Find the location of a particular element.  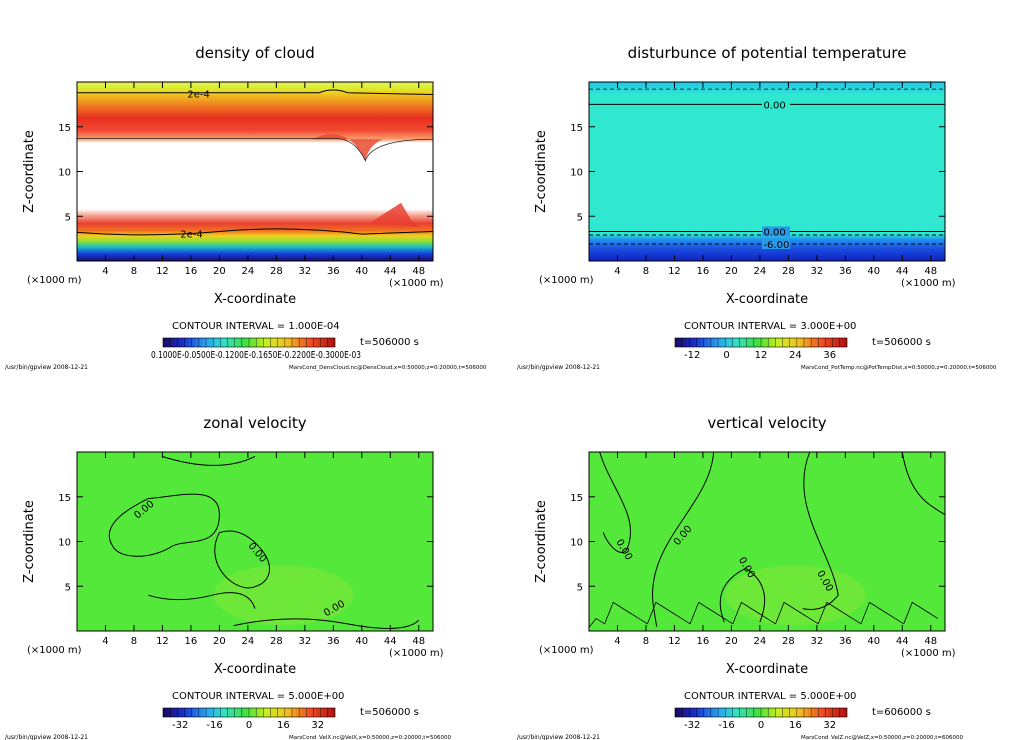

cloud-density-field is located at coordinates (255, 171).